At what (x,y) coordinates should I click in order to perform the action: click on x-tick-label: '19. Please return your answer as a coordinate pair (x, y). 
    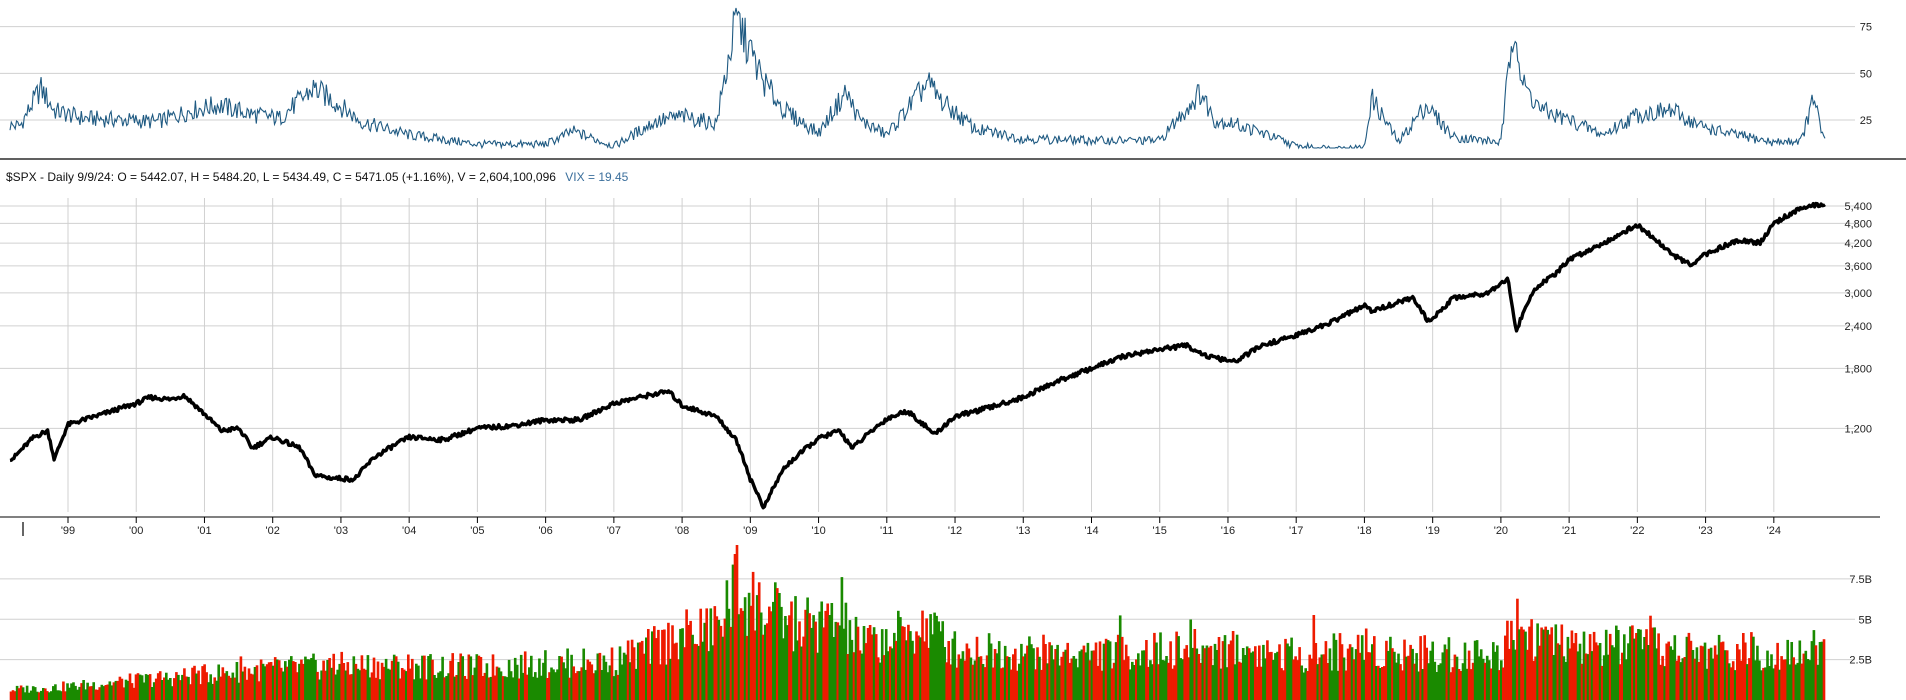
    Looking at the image, I should click on (1432, 531).